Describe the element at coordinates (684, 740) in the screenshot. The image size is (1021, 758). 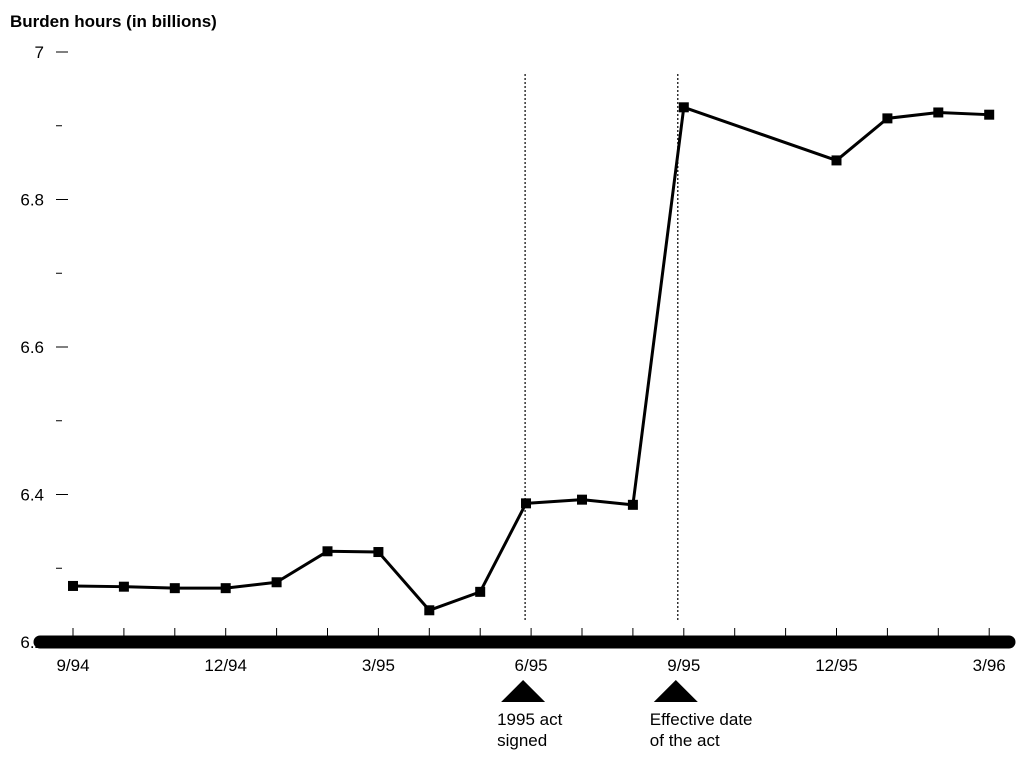
I see `annotation-line-2: of the act` at that location.